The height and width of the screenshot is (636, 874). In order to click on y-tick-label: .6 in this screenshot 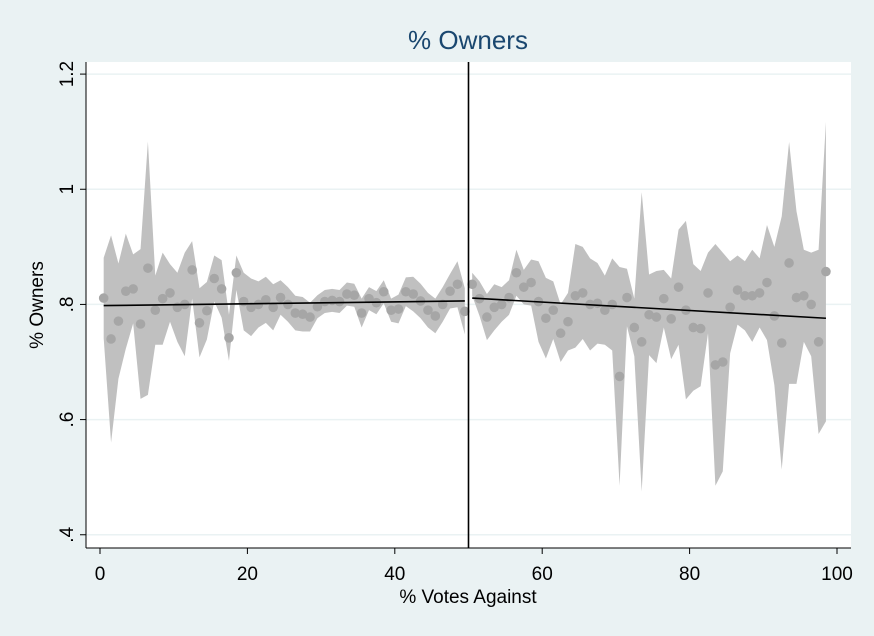, I will do `click(67, 420)`.